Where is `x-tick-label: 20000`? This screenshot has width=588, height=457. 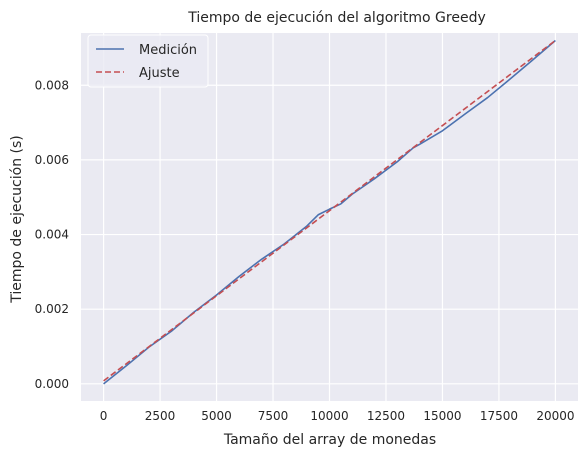 x-tick-label: 20000 is located at coordinates (555, 416).